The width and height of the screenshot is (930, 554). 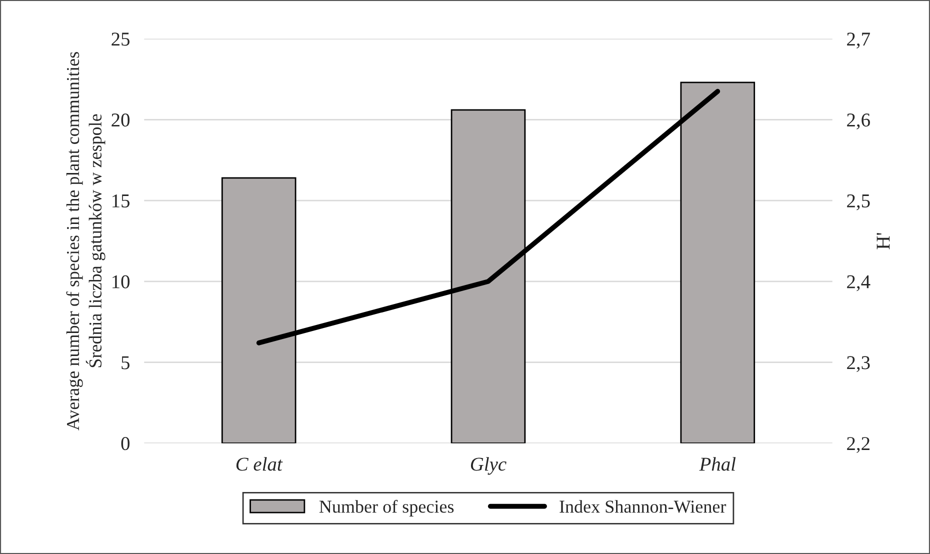 What do you see at coordinates (858, 202) in the screenshot?
I see `y2-tick-label: 2,5` at bounding box center [858, 202].